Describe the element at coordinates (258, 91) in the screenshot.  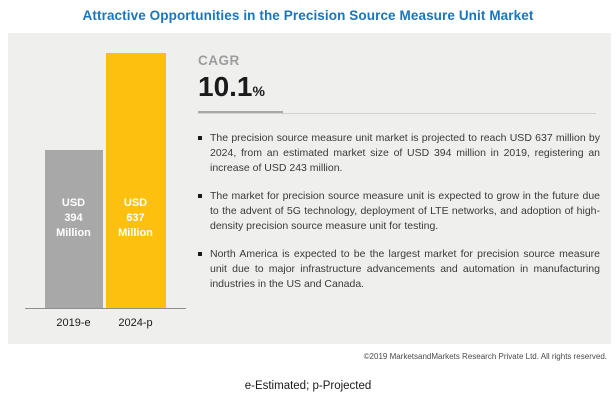
I see `cagr-percent-sign: %` at that location.